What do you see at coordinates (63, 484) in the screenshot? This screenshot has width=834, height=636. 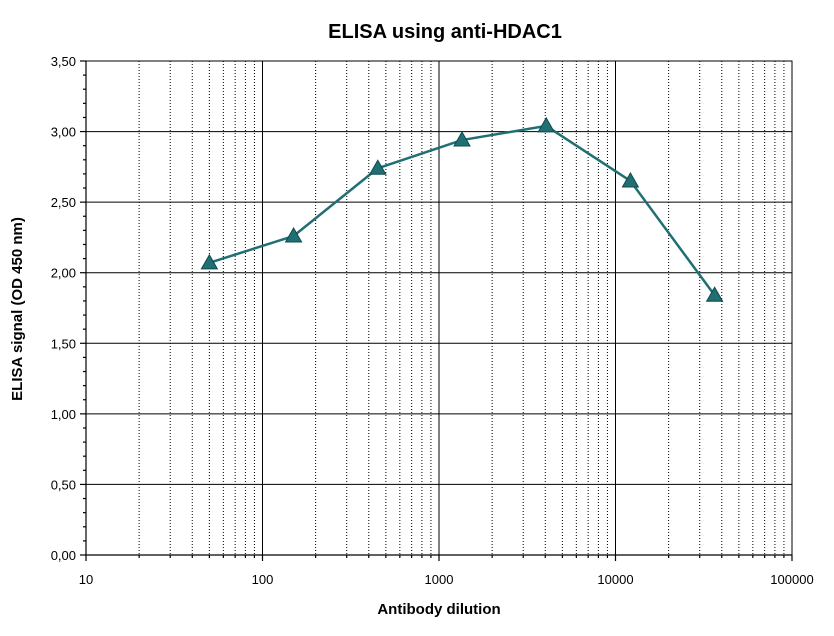 I see `y-tick-label: 0,50` at bounding box center [63, 484].